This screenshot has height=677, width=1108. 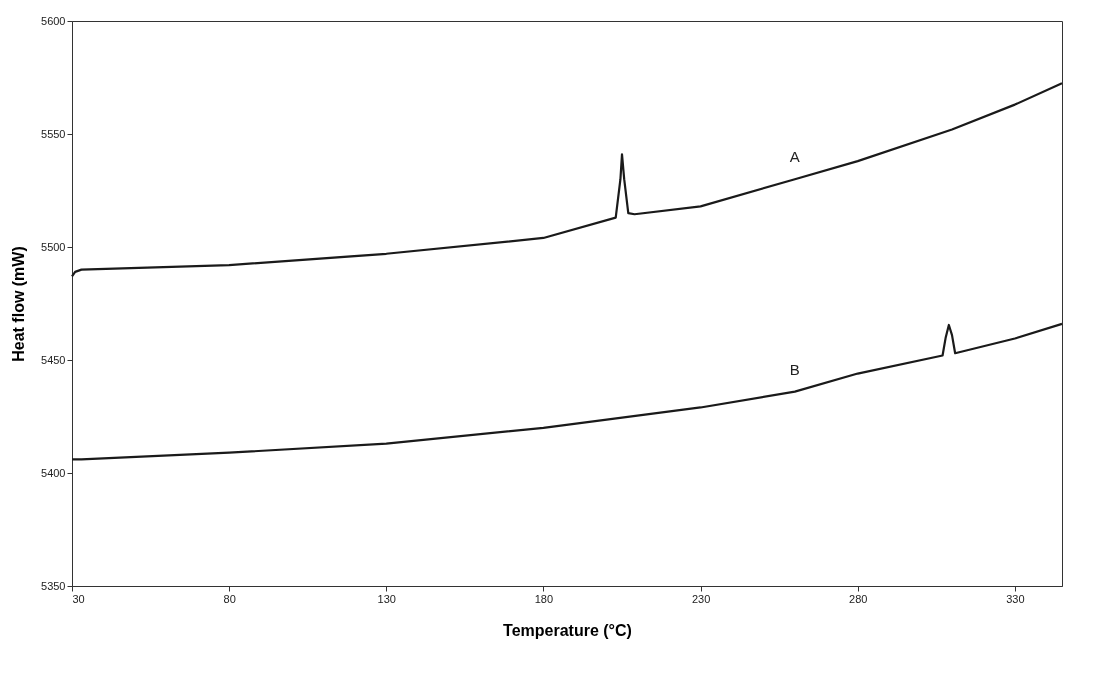 I want to click on series-label: B, so click(x=794, y=369).